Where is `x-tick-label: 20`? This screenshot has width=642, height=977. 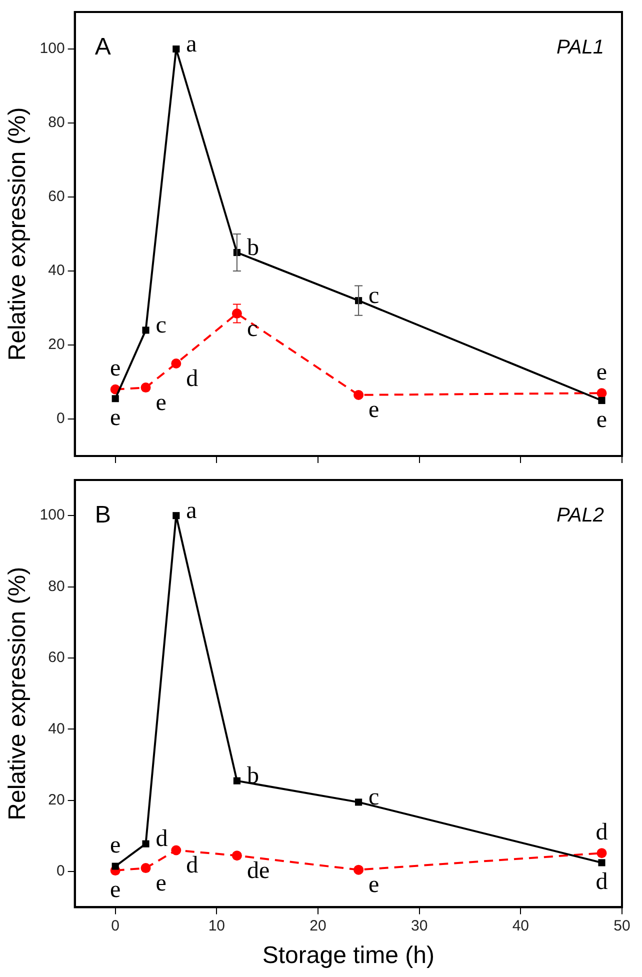
x-tick-label: 20 is located at coordinates (318, 925).